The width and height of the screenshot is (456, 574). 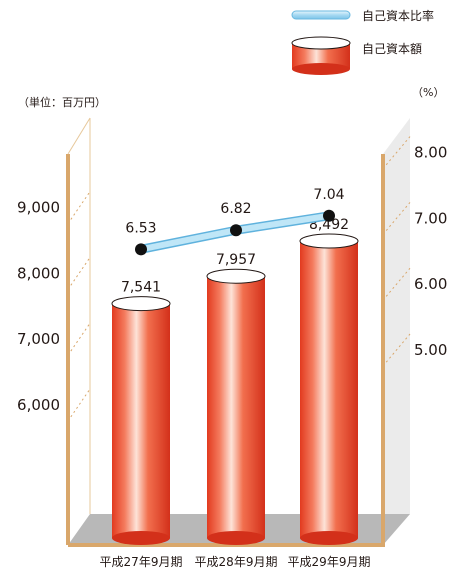 What do you see at coordinates (329, 562) in the screenshot?
I see `category-label: 平成29年9月期` at bounding box center [329, 562].